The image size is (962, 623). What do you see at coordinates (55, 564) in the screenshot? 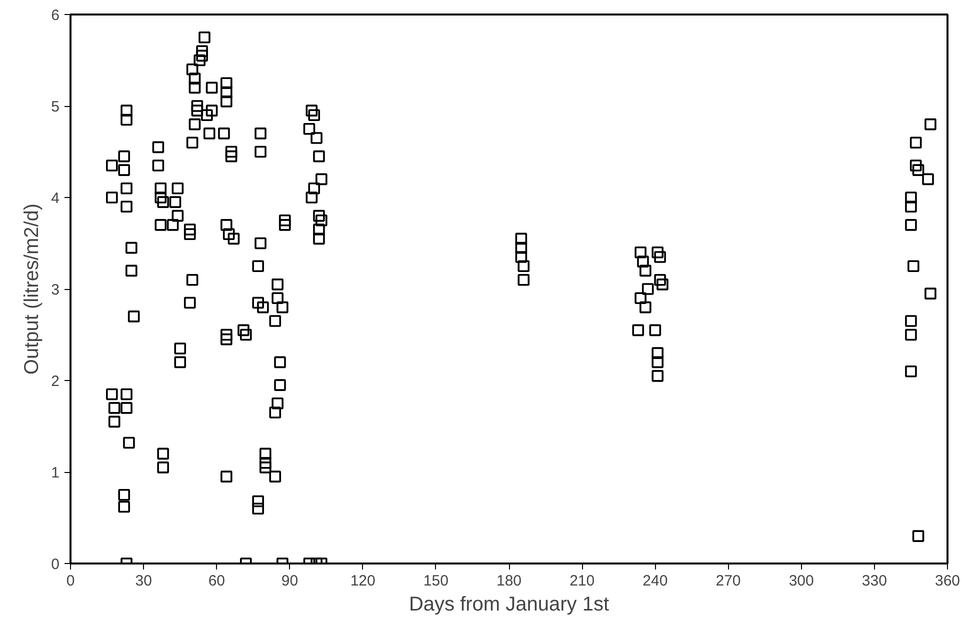
I see `y-tick-label: 0` at bounding box center [55, 564].